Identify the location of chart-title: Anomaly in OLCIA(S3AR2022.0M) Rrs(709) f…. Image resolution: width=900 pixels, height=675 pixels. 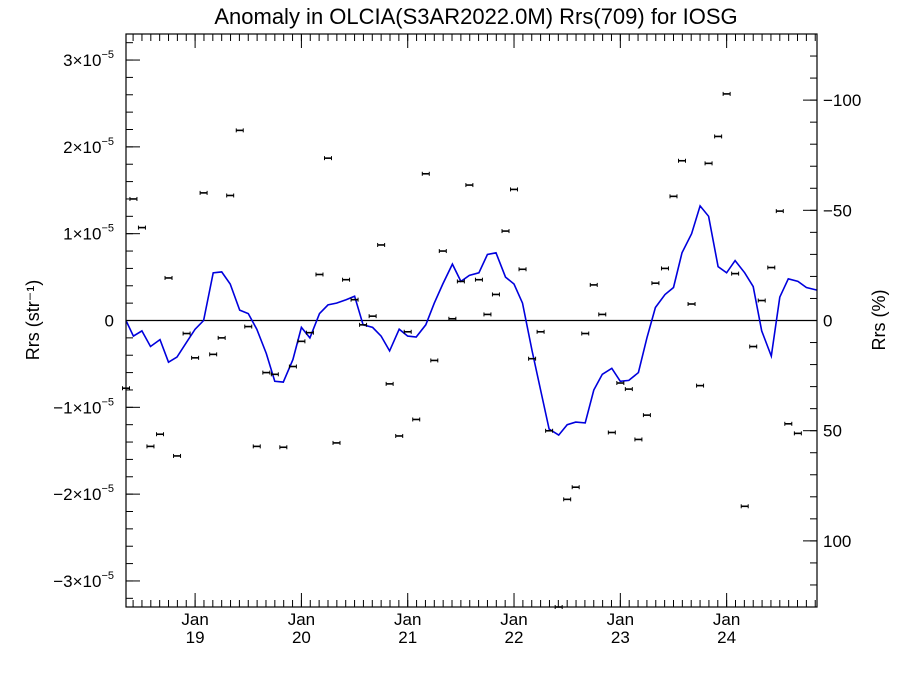
(475, 16).